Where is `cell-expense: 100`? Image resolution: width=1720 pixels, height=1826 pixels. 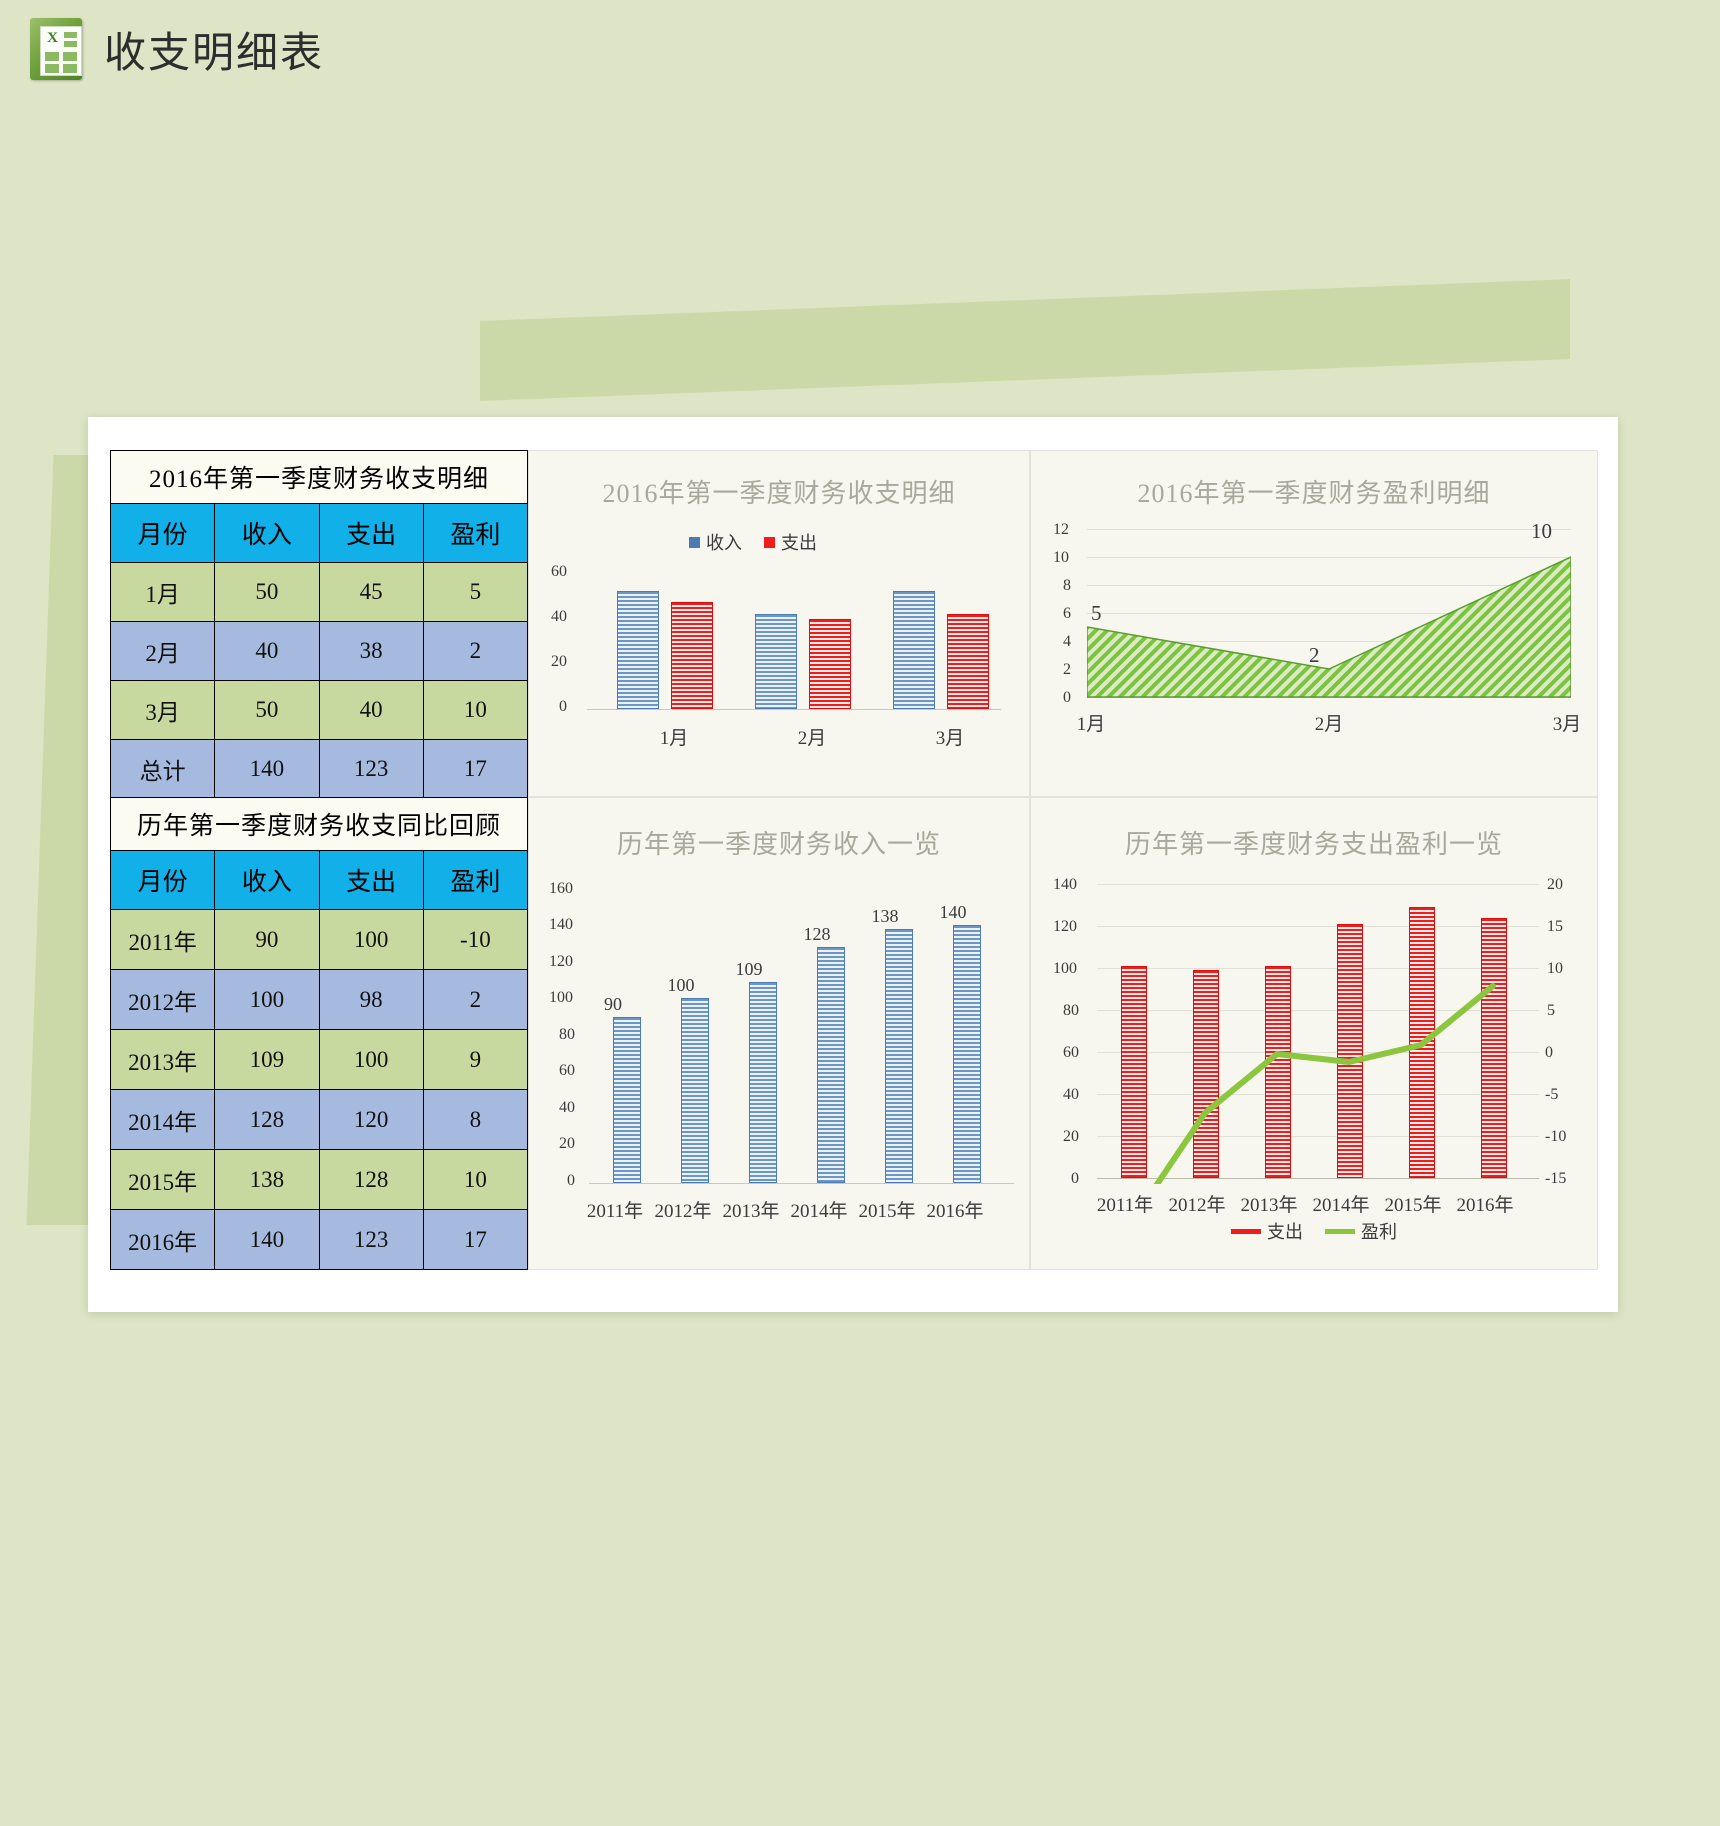 cell-expense: 100 is located at coordinates (371, 1059).